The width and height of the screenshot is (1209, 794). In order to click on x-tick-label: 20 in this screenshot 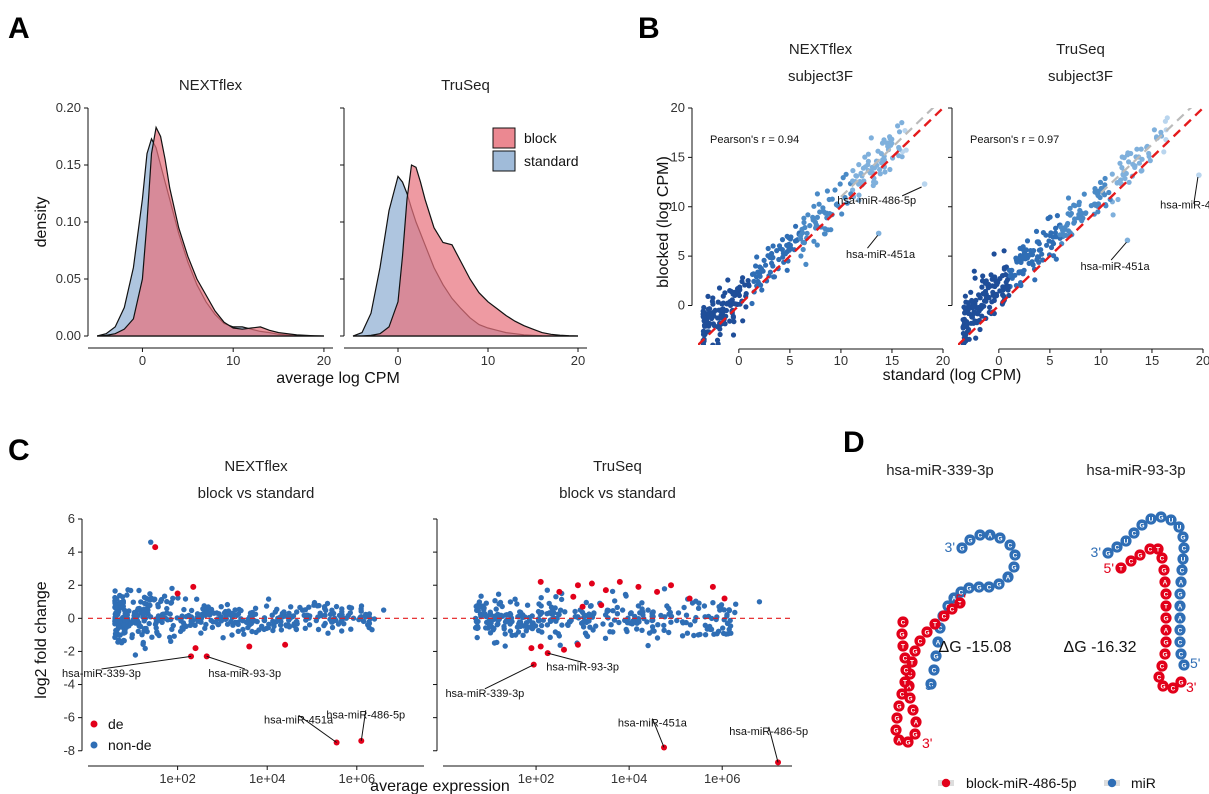, I will do `click(578, 360)`.